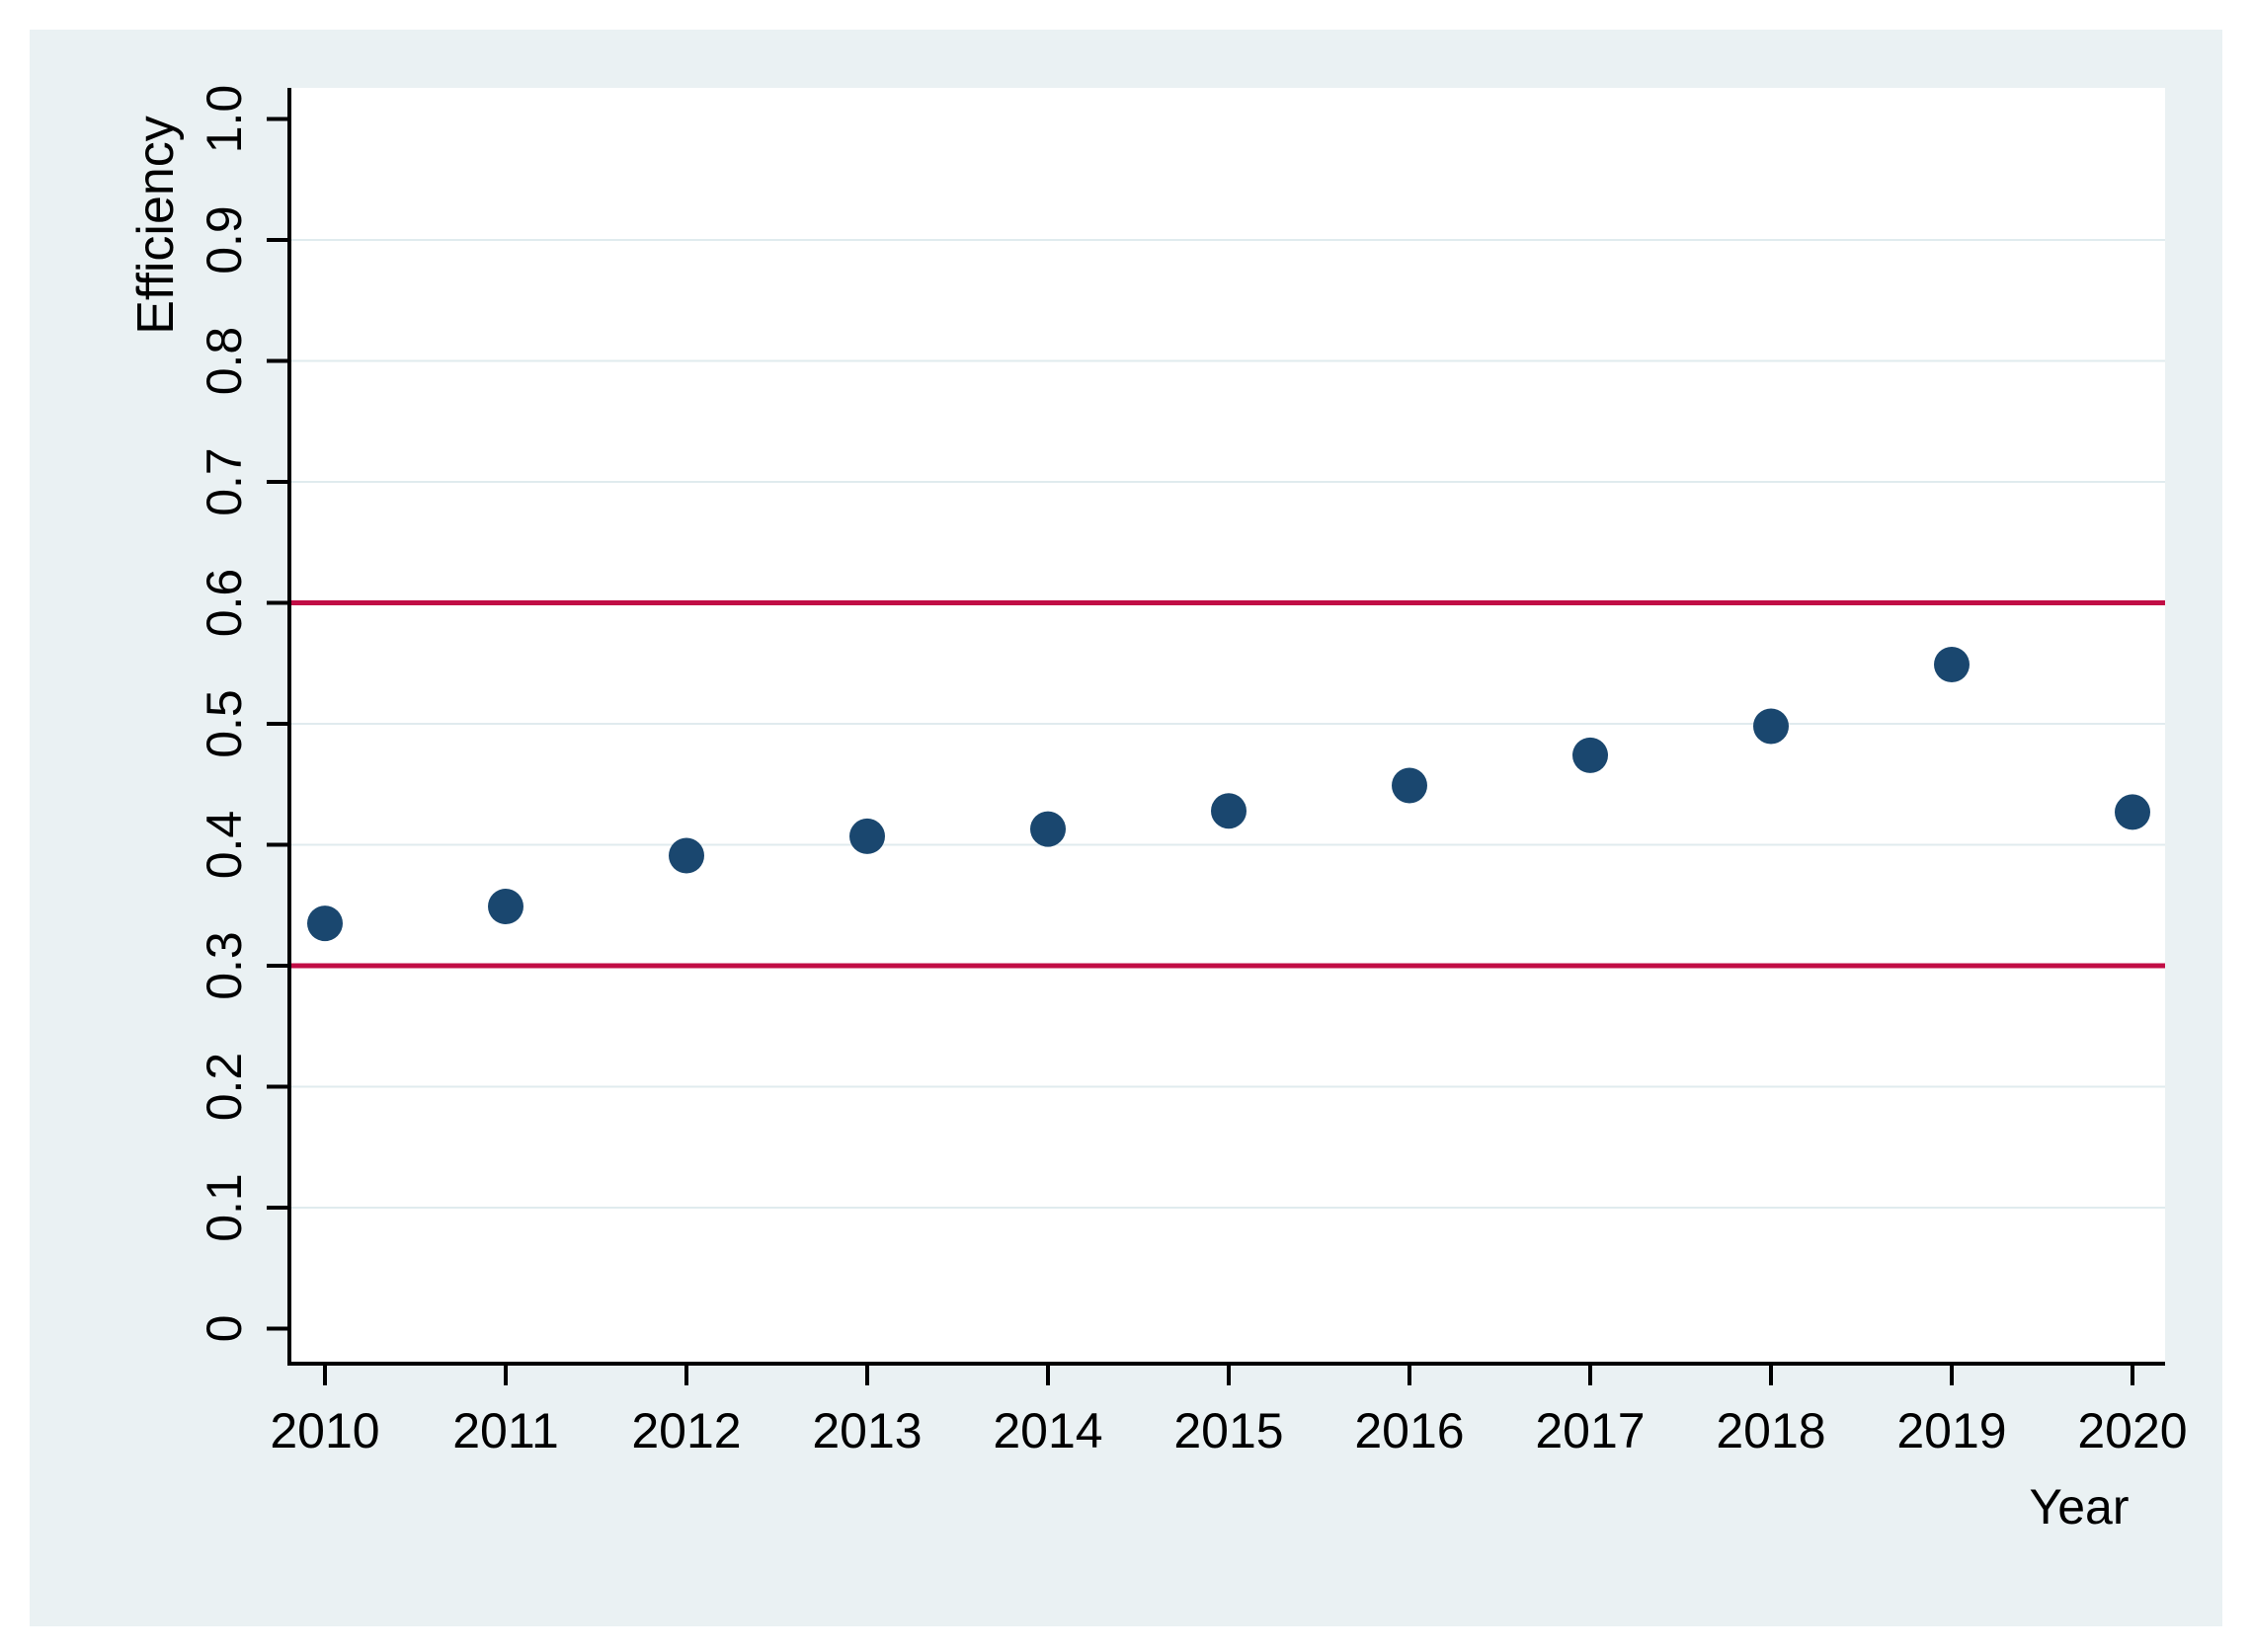 This screenshot has width=2252, height=1652. What do you see at coordinates (686, 1430) in the screenshot?
I see `x-tick-label-2012: 2012` at bounding box center [686, 1430].